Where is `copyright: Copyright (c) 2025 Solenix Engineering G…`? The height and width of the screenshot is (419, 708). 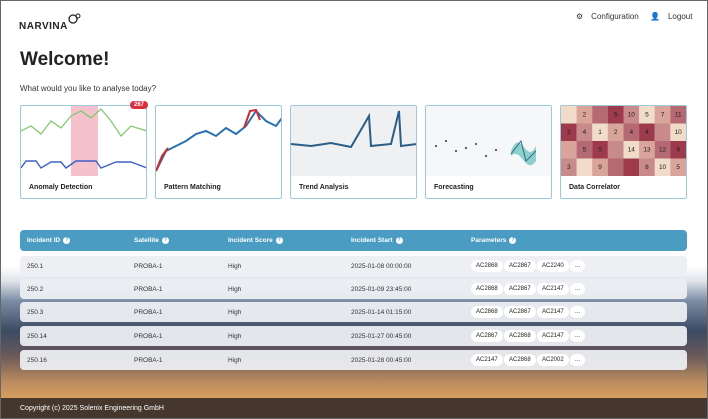
copyright: Copyright (c) 2025 Solenix Engineering G… is located at coordinates (92, 408).